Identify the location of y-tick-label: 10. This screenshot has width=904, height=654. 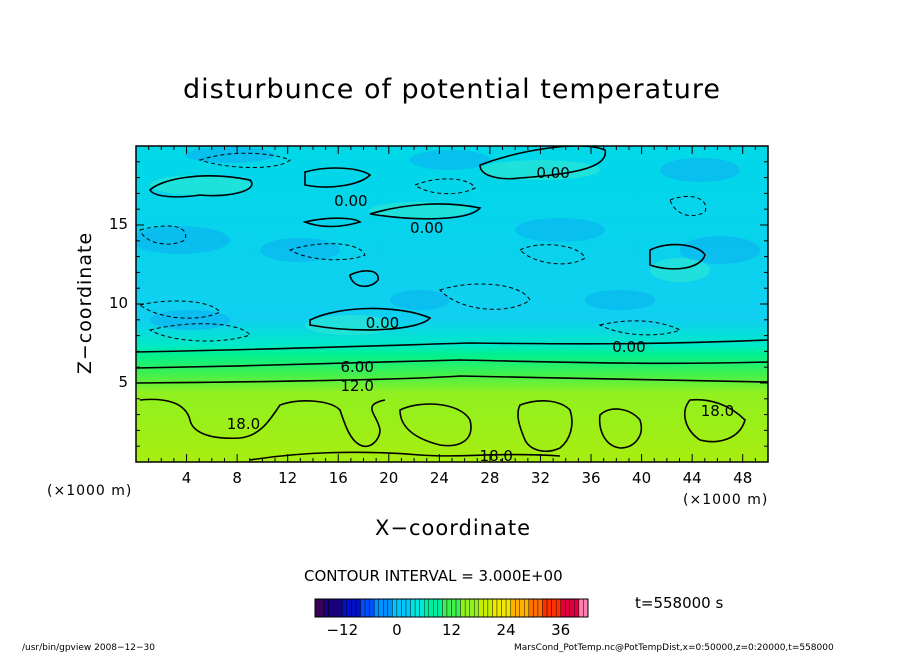
(119, 303).